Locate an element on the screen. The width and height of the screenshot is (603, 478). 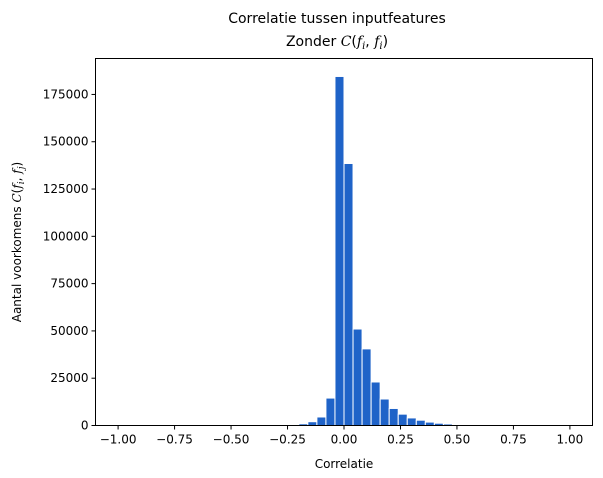
y-tick-label: 150000 is located at coordinates (66, 142).